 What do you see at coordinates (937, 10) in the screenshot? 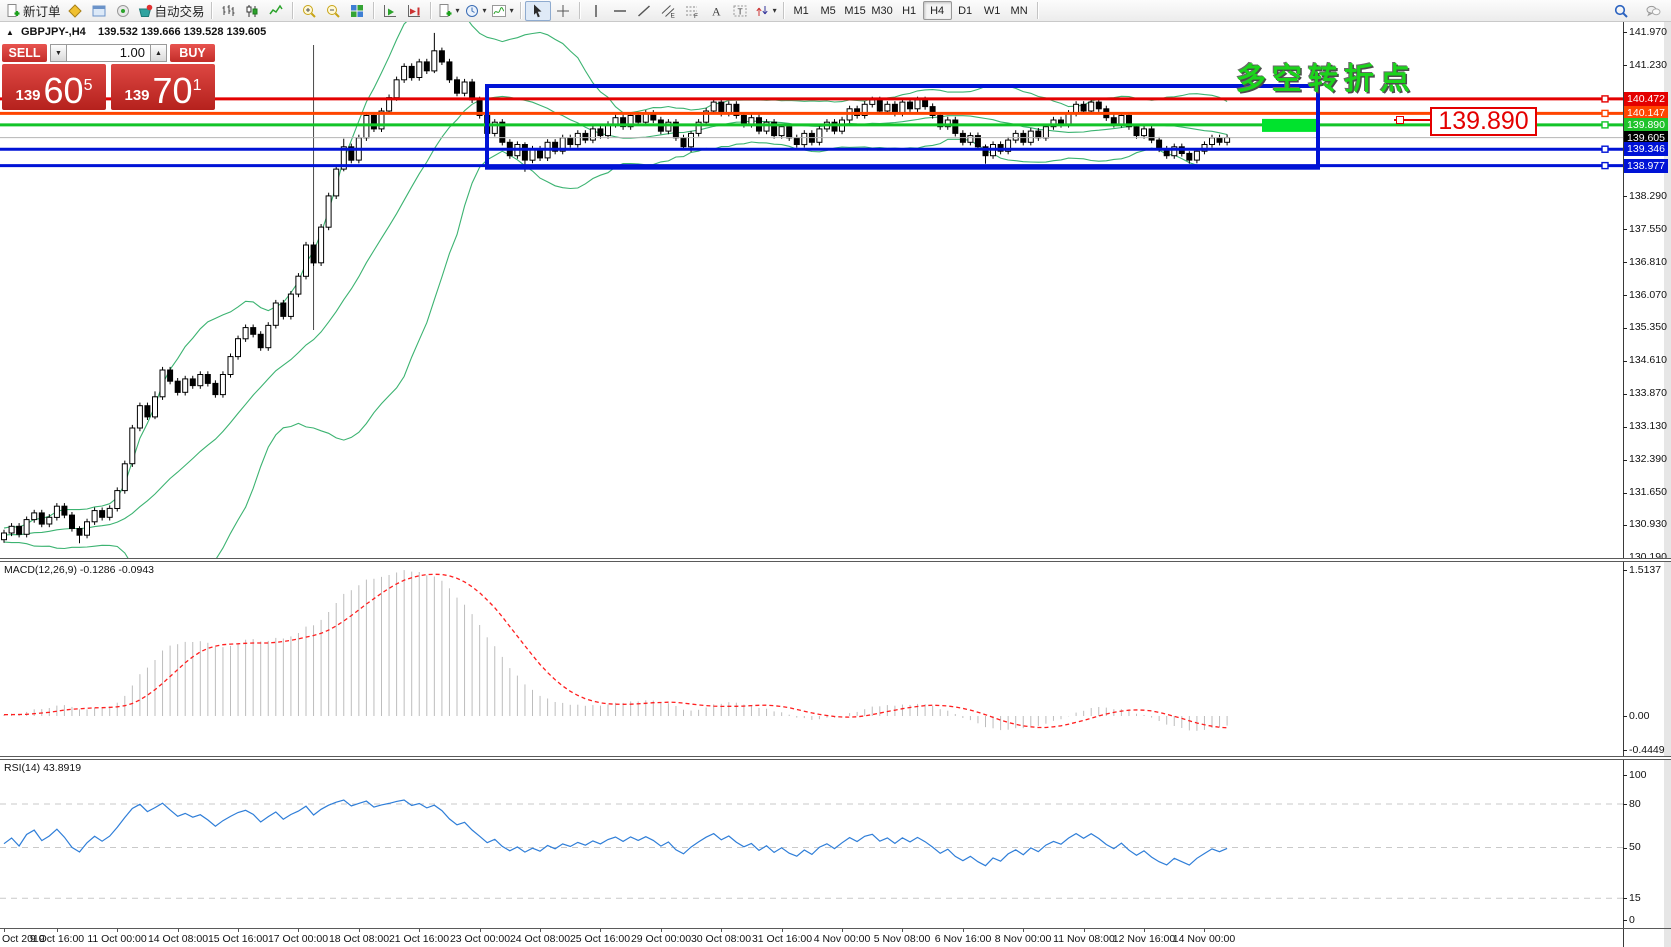
I see `timeframe-H4-button: H4` at bounding box center [937, 10].